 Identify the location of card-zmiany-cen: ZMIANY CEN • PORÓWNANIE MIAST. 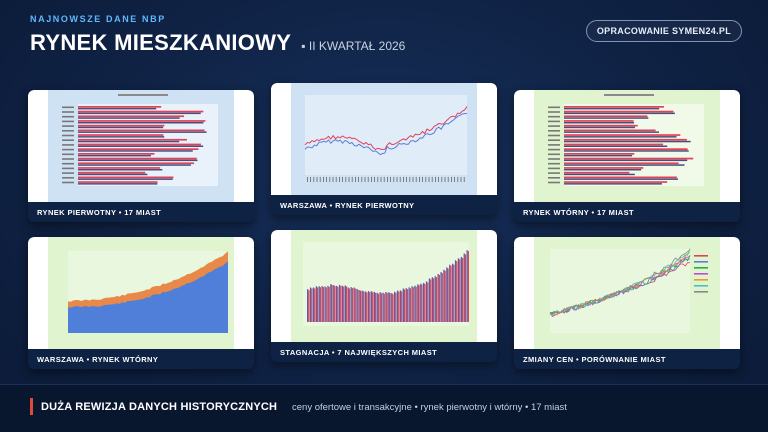
(627, 303).